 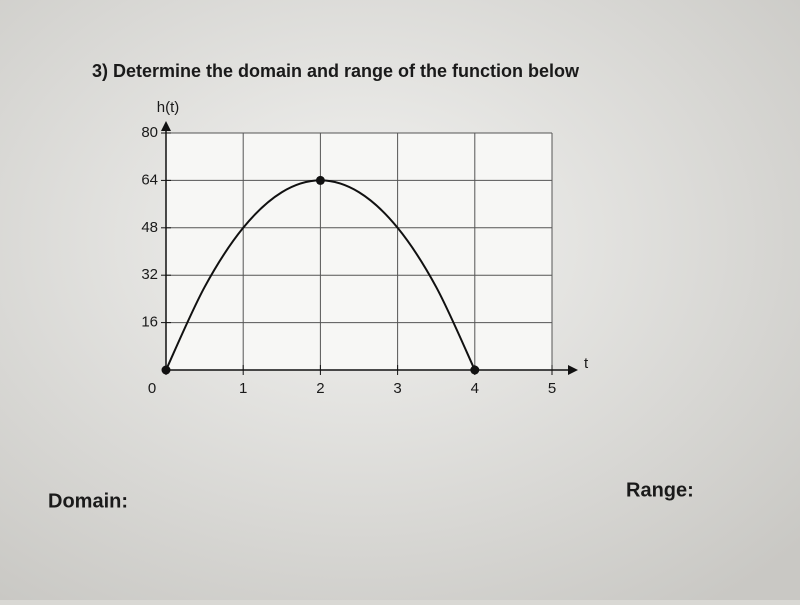 What do you see at coordinates (152, 388) in the screenshot?
I see `x-tick-label: 0` at bounding box center [152, 388].